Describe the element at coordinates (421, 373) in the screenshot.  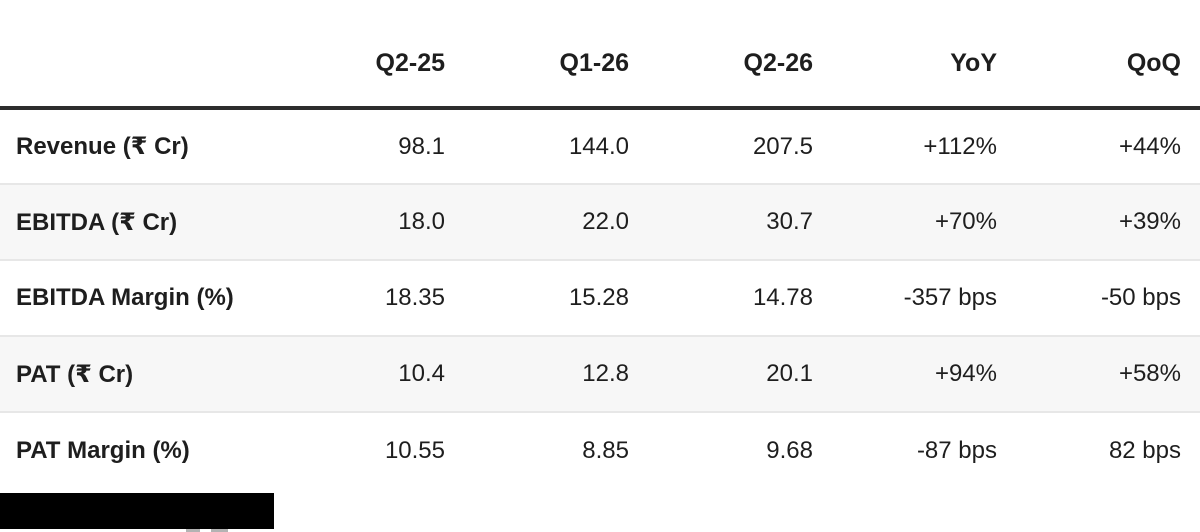
I see `cell-pat-q2-25: 10.4` at that location.